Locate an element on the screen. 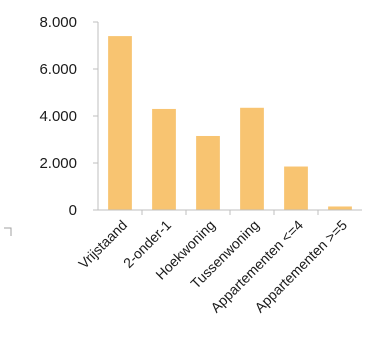  y-tick-label: 6.000 is located at coordinates (58, 69).